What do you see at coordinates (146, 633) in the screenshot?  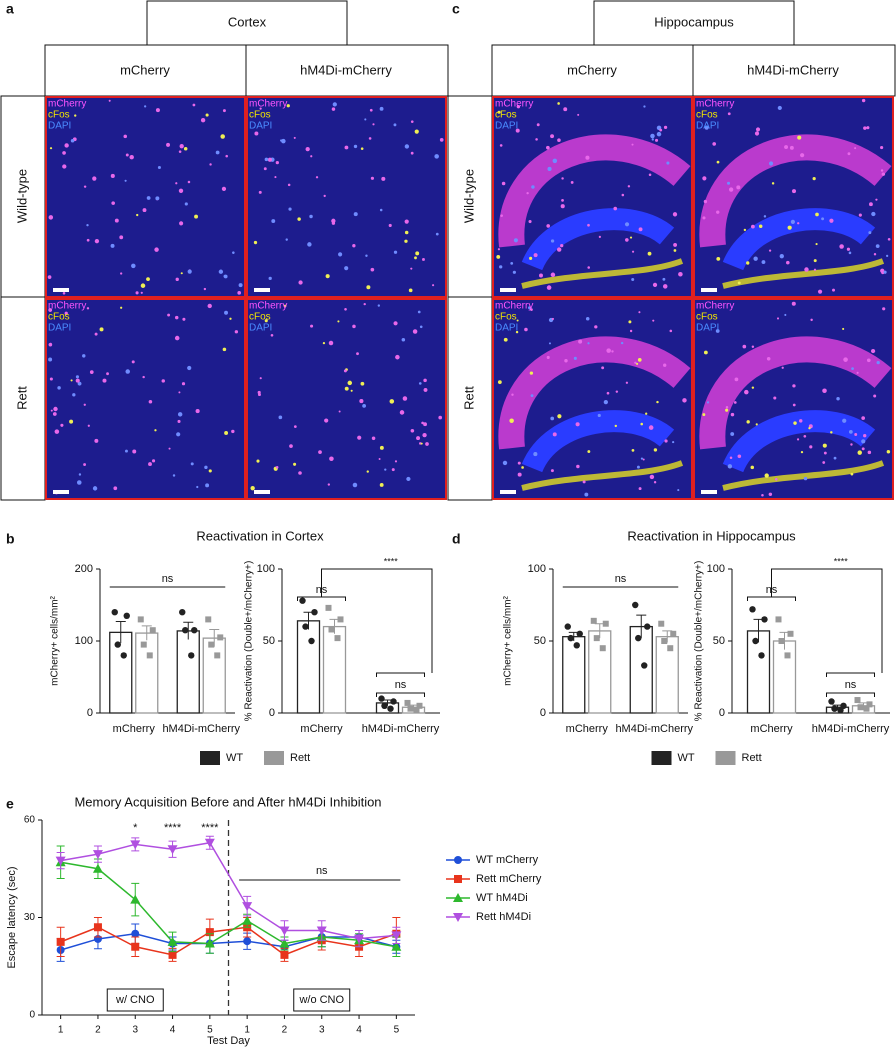 I see `error-bar` at bounding box center [146, 633].